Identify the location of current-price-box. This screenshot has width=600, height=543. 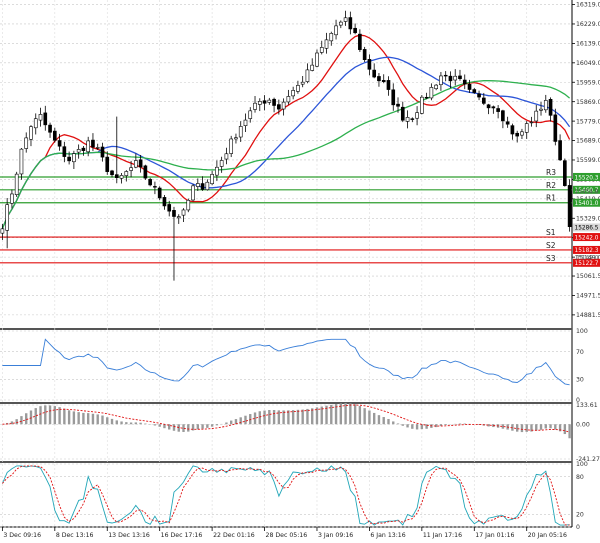
(586, 227).